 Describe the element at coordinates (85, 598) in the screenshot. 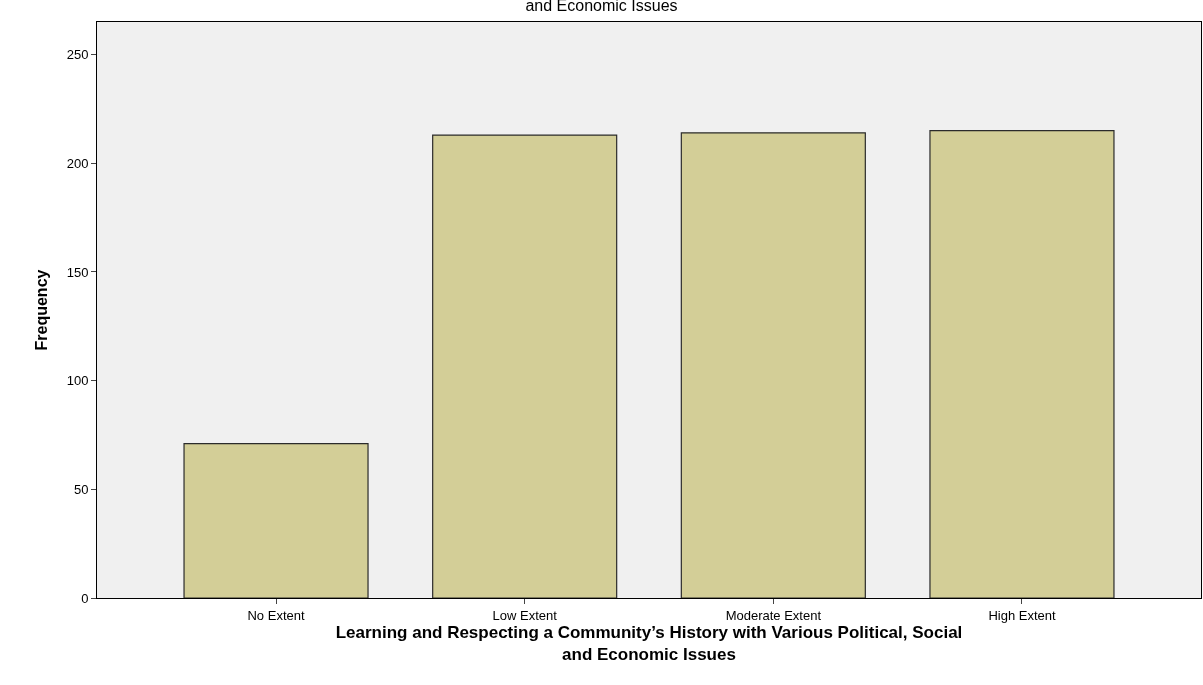

I see `y-tick-label: 0` at that location.